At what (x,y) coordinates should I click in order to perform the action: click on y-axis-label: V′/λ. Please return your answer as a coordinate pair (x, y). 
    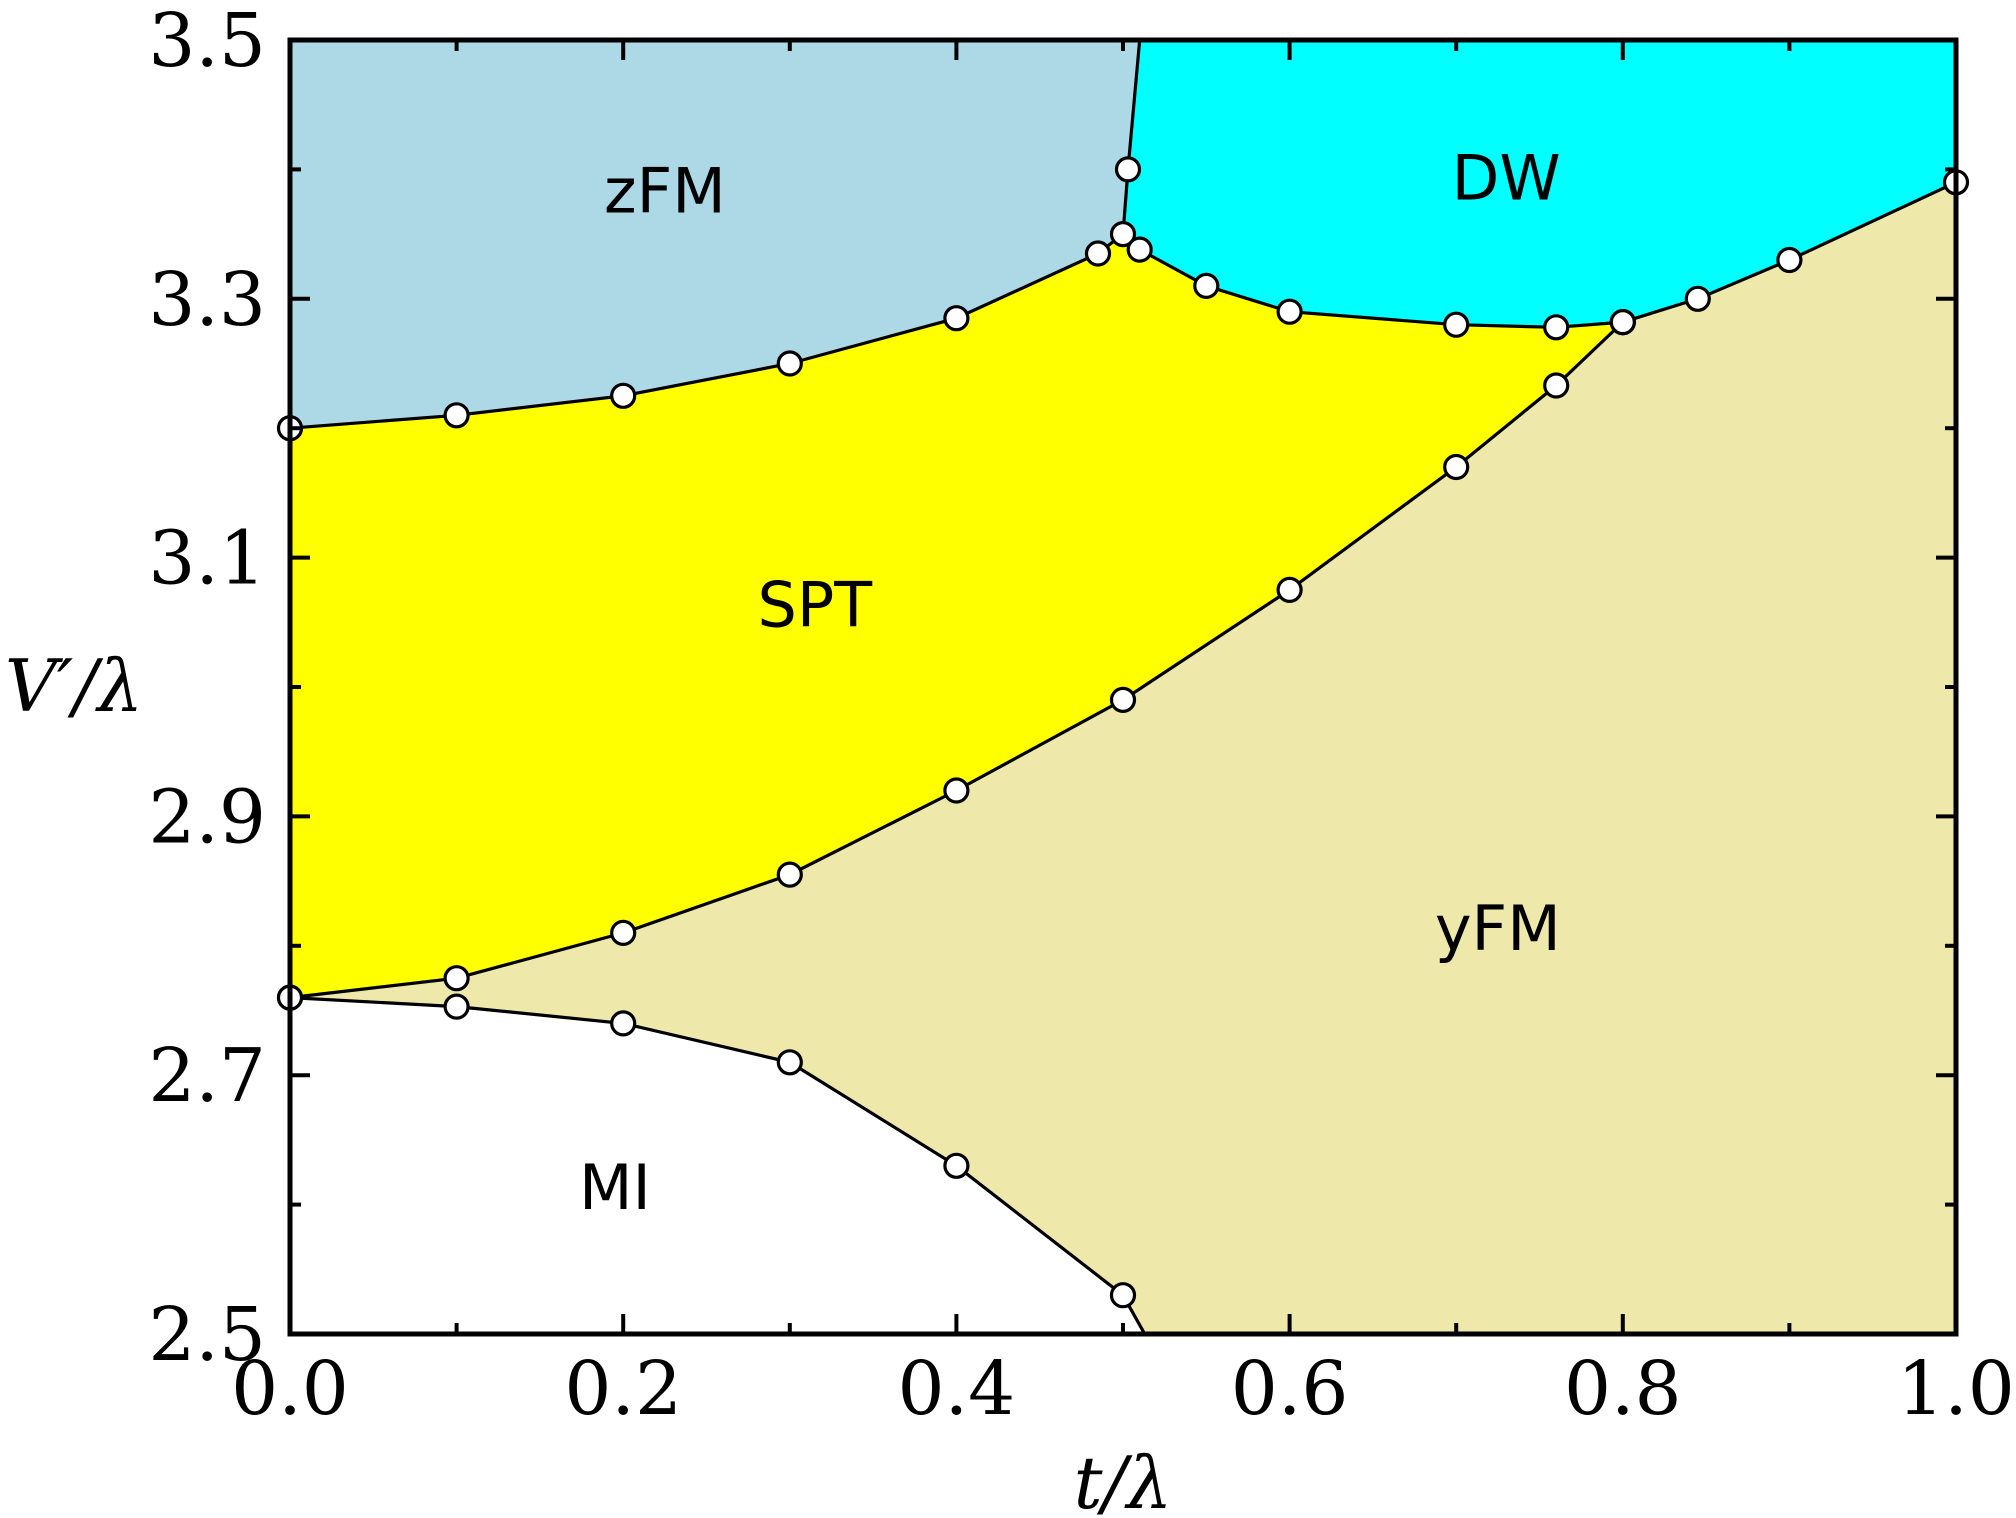
    Looking at the image, I should click on (74, 686).